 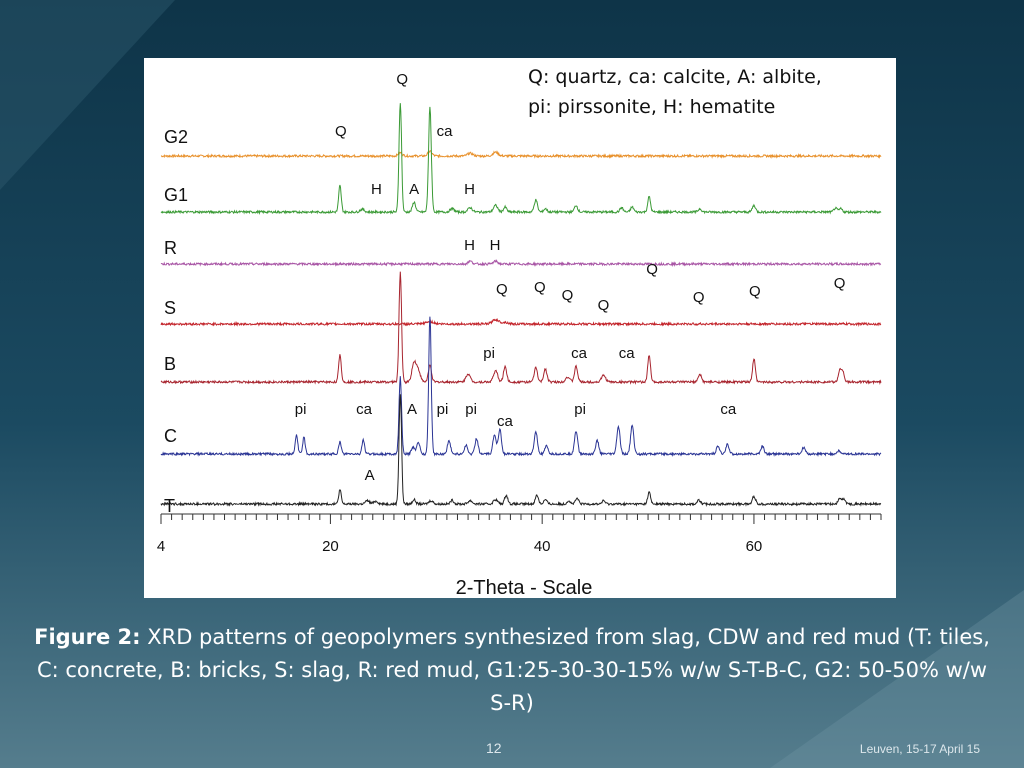 I want to click on series-line-t, so click(x=521, y=451).